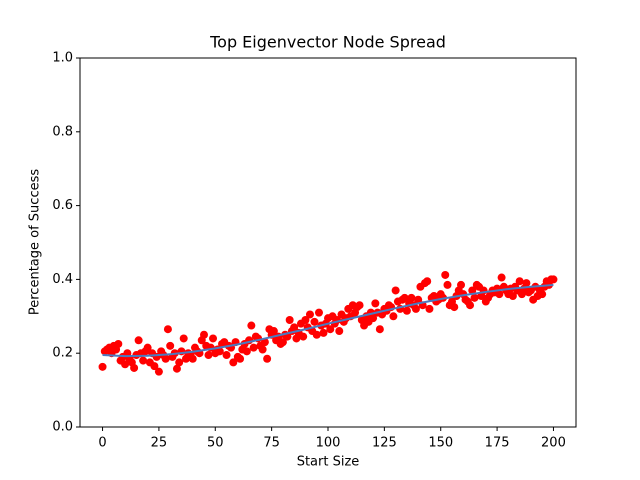 Image resolution: width=640 pixels, height=480 pixels. Describe the element at coordinates (62, 131) in the screenshot. I see `y-tick-label: 0.8` at that location.